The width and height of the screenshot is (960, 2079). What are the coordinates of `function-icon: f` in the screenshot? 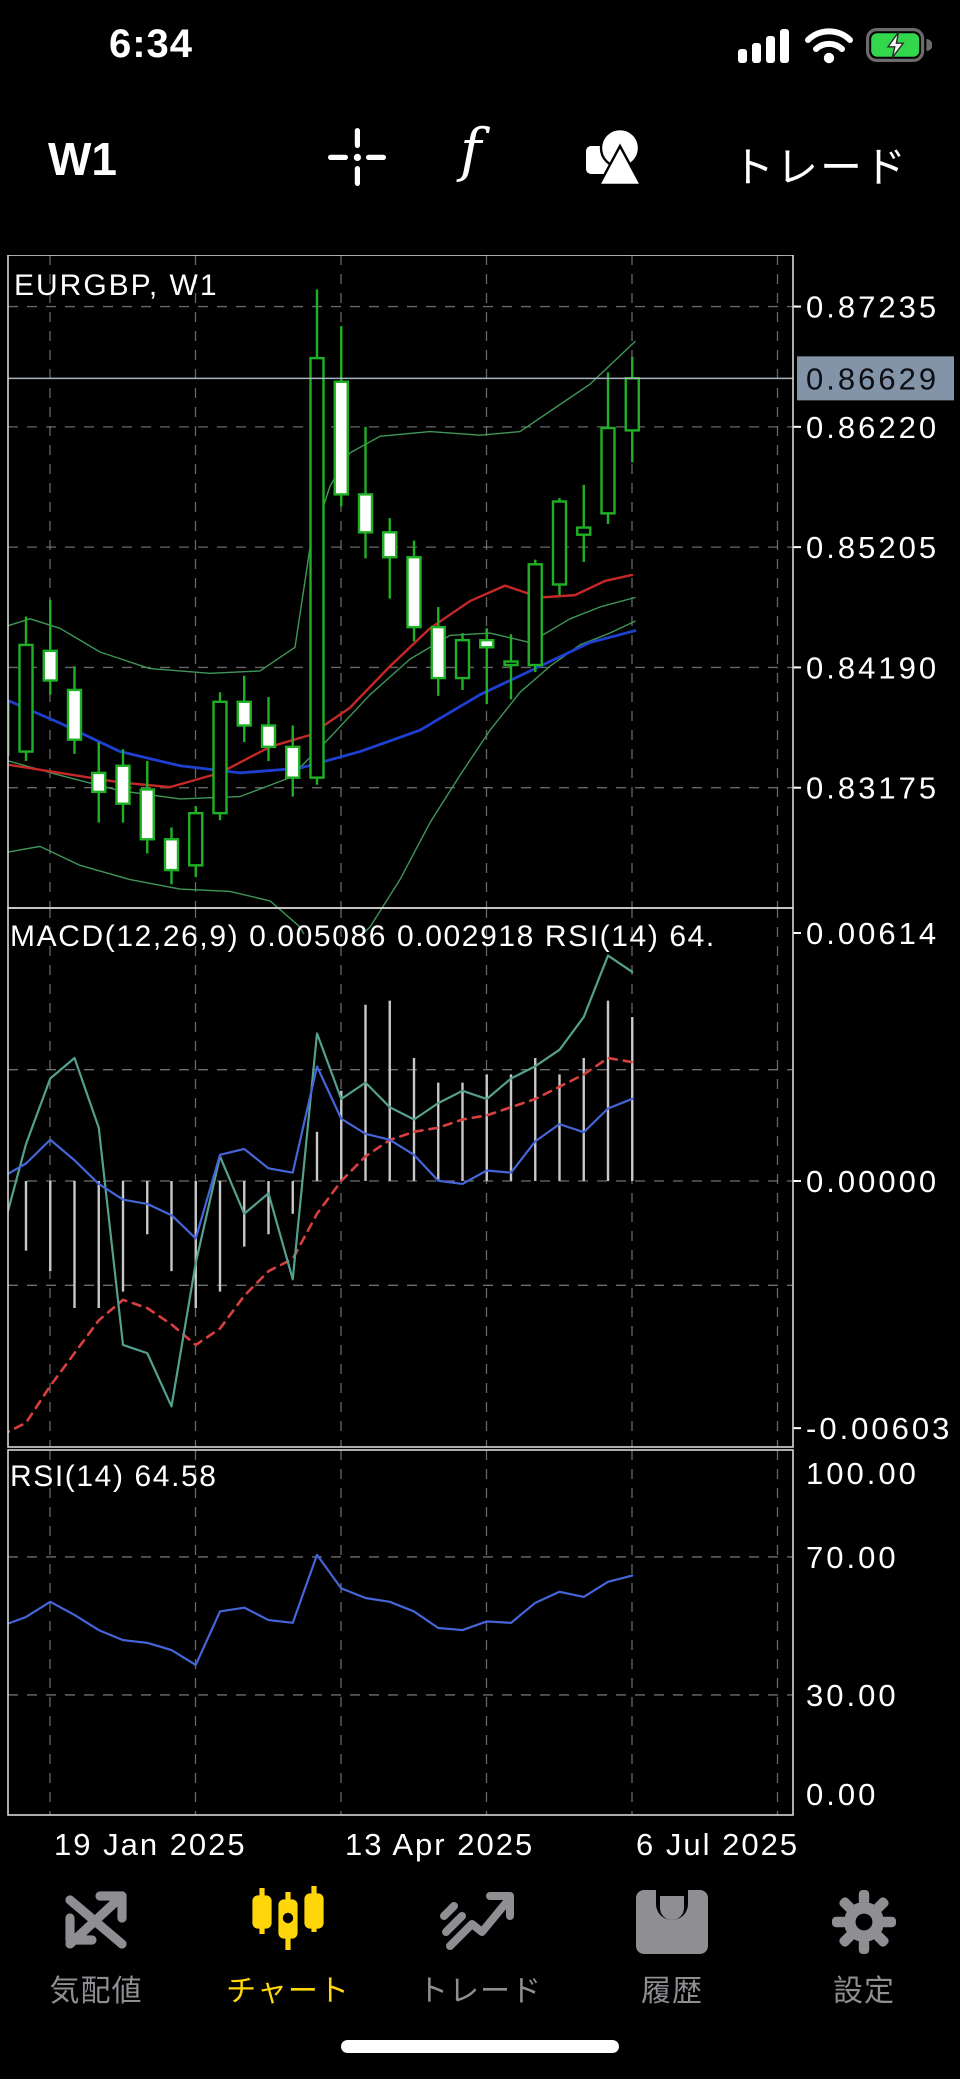 It's located at (471, 150).